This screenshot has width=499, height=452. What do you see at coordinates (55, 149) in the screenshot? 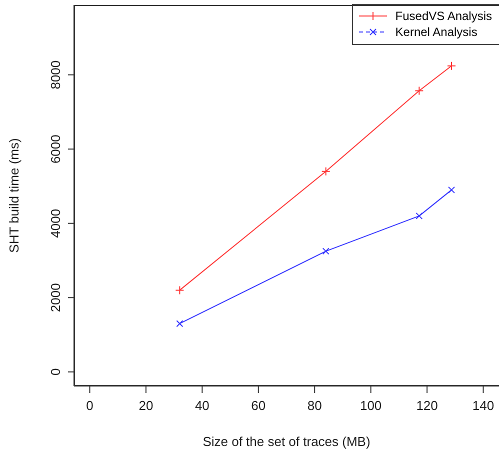
I see `y-tick-label: 6000` at bounding box center [55, 149].